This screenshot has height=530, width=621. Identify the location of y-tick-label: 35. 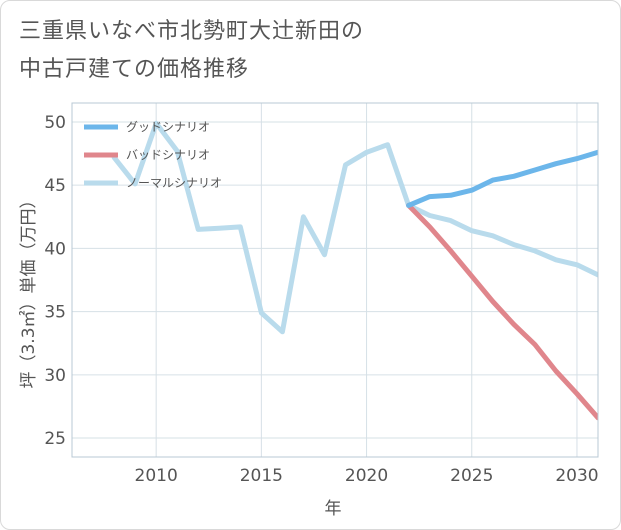
(55, 313).